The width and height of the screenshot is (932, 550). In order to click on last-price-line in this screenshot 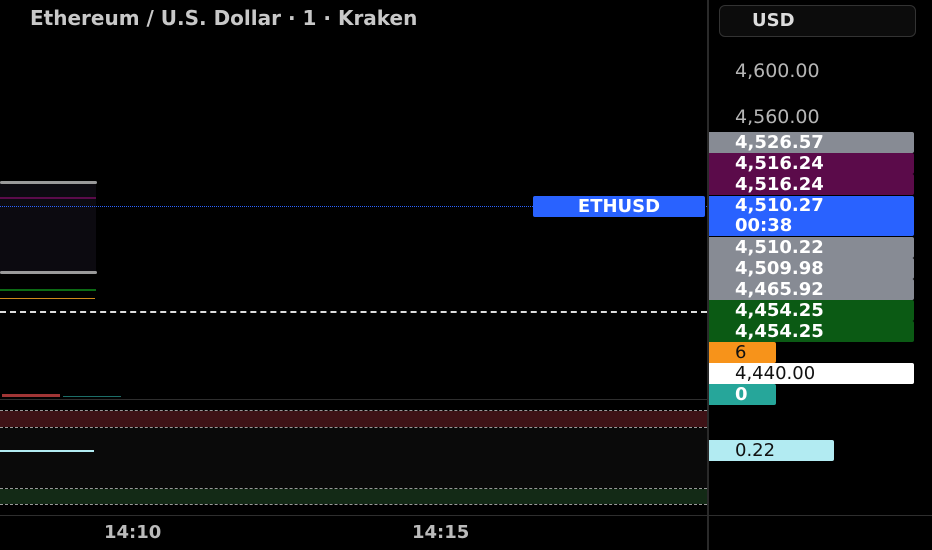, I will do `click(353, 206)`.